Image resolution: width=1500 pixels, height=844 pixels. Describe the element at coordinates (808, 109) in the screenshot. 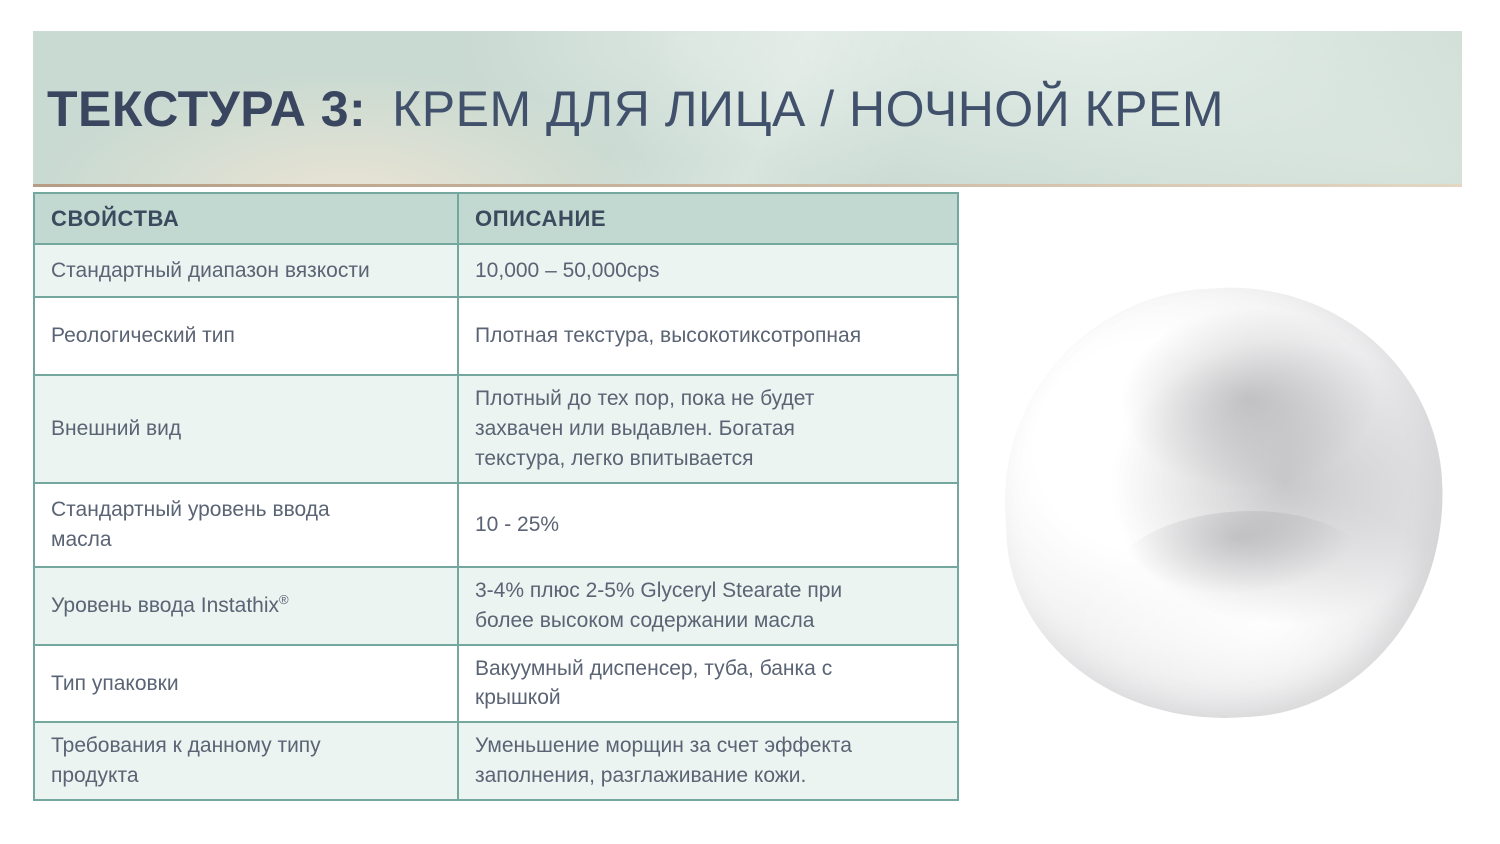

I see `title-main: КРЕМ ДЛЯ ЛИЦА / НОЧНОЙ КРЕМ` at that location.